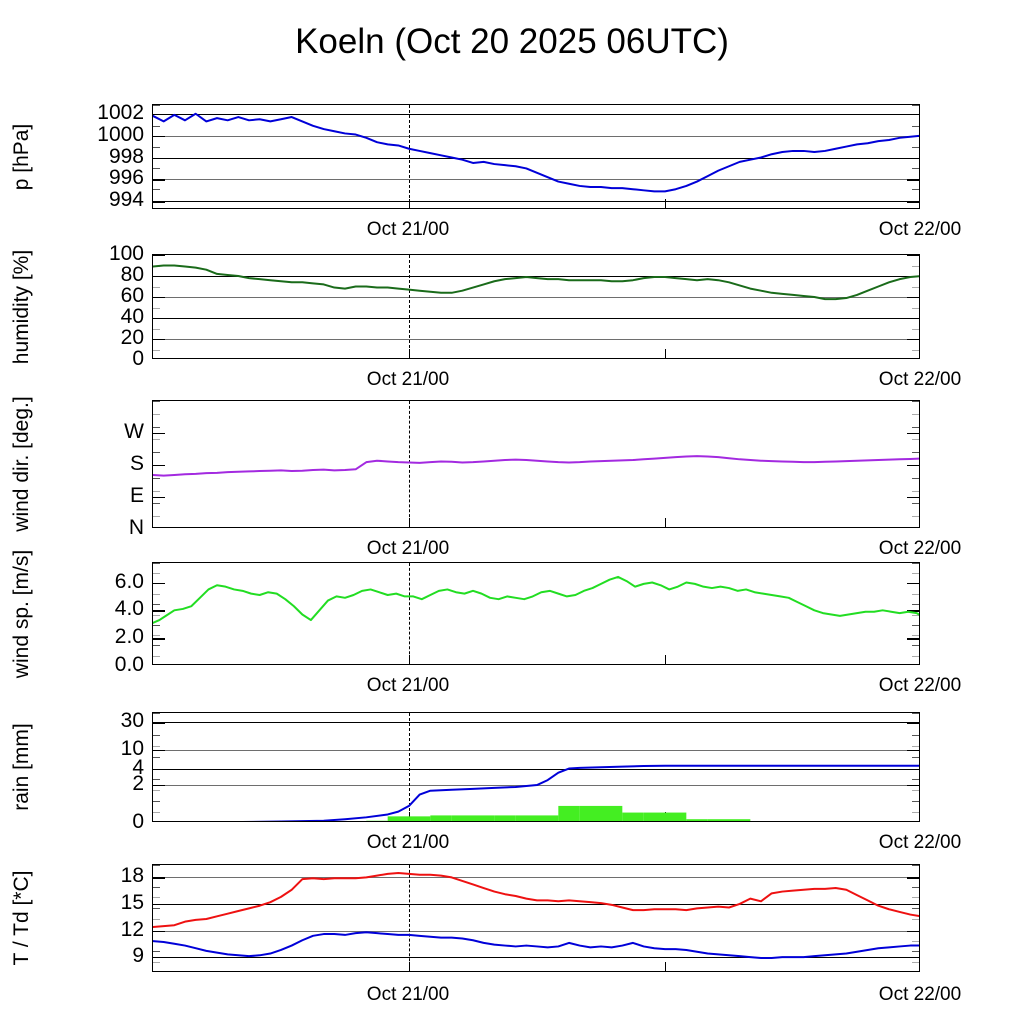  Describe the element at coordinates (138, 767) in the screenshot. I see `y-axis-label: 4` at that location.